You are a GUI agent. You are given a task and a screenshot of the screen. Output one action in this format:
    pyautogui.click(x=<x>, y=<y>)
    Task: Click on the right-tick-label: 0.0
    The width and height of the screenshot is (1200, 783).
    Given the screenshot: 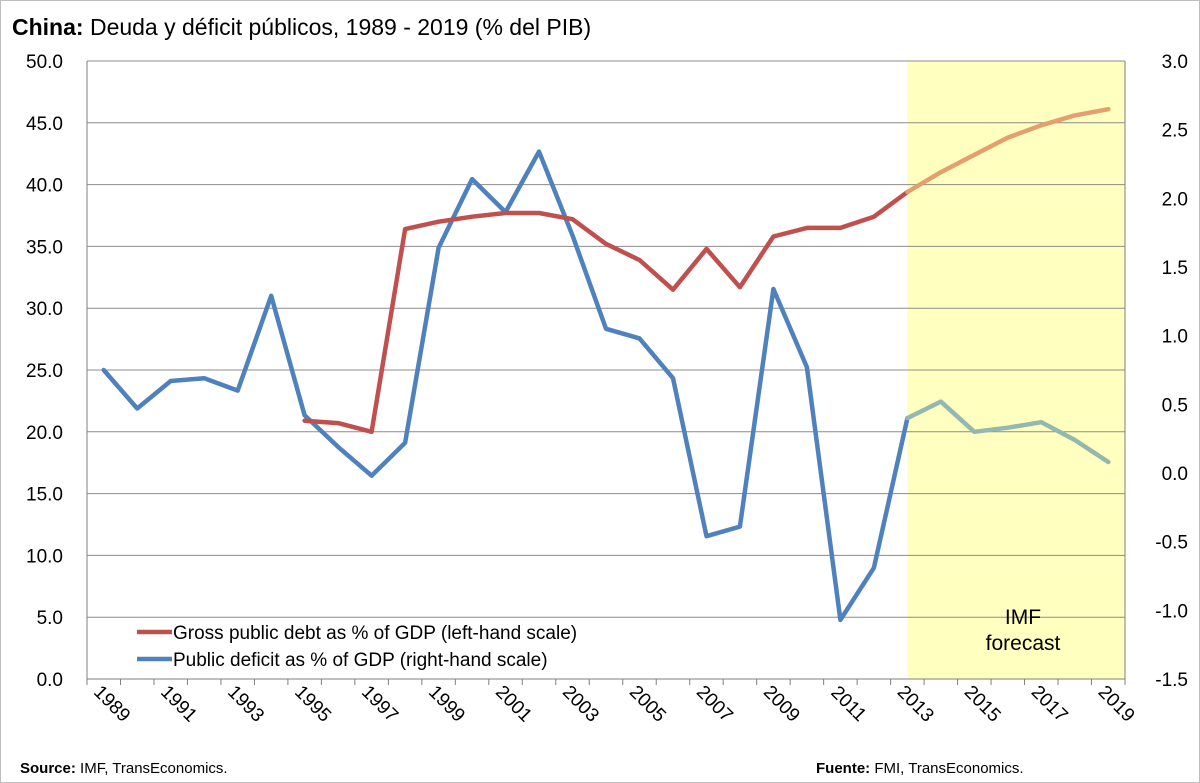 What is the action you would take?
    pyautogui.click(x=1175, y=474)
    